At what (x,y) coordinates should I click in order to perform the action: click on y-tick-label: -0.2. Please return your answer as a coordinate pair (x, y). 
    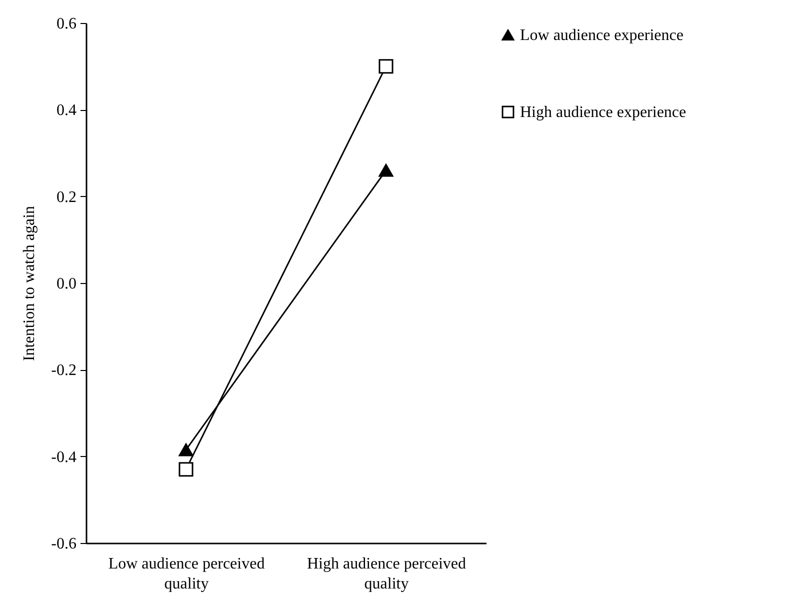
    Looking at the image, I should click on (63, 371).